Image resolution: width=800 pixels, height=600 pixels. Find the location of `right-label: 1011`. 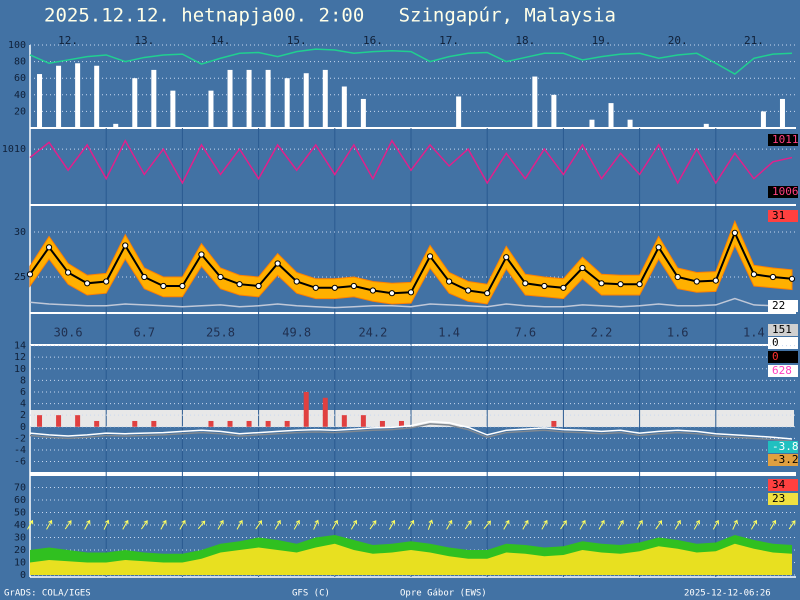

right-label: 1011 is located at coordinates (785, 139).